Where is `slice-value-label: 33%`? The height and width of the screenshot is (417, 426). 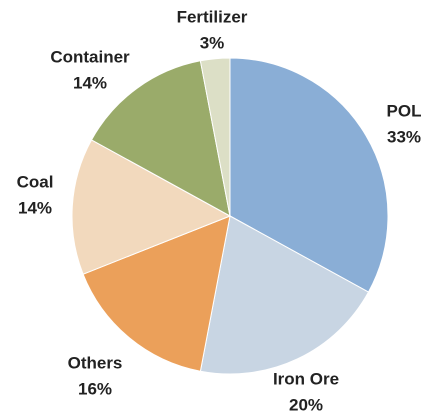
slice-value-label: 33% is located at coordinates (404, 136).